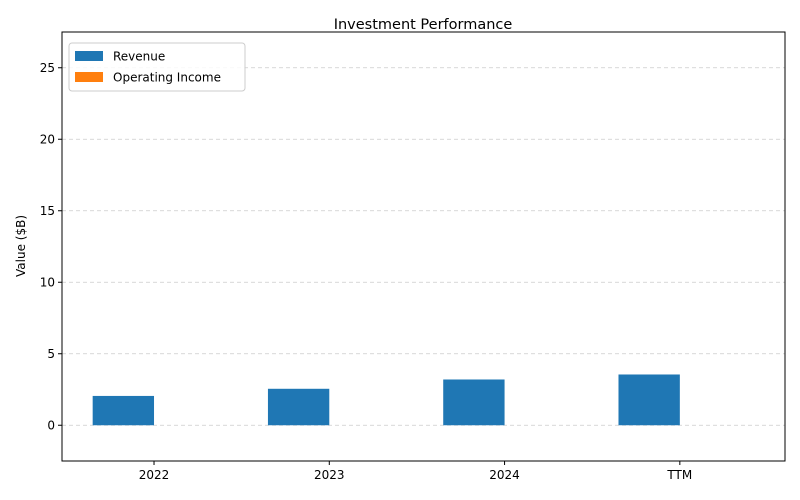  What do you see at coordinates (47, 282) in the screenshot?
I see `y-tick-label: 10` at bounding box center [47, 282].